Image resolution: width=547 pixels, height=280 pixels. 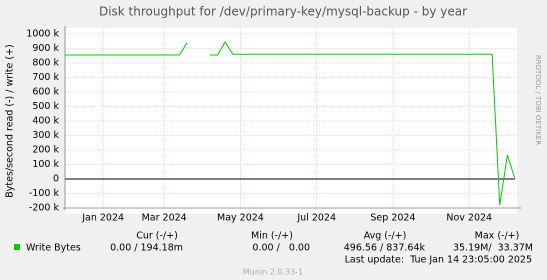 I want to click on y-tick-label: 600 k, so click(x=45, y=92).